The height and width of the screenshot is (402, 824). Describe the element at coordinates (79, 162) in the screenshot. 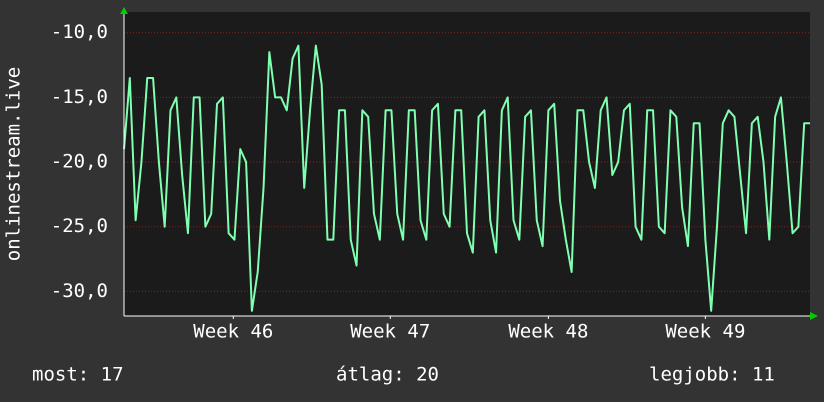

I see `y-tick-label: -20,0` at that location.